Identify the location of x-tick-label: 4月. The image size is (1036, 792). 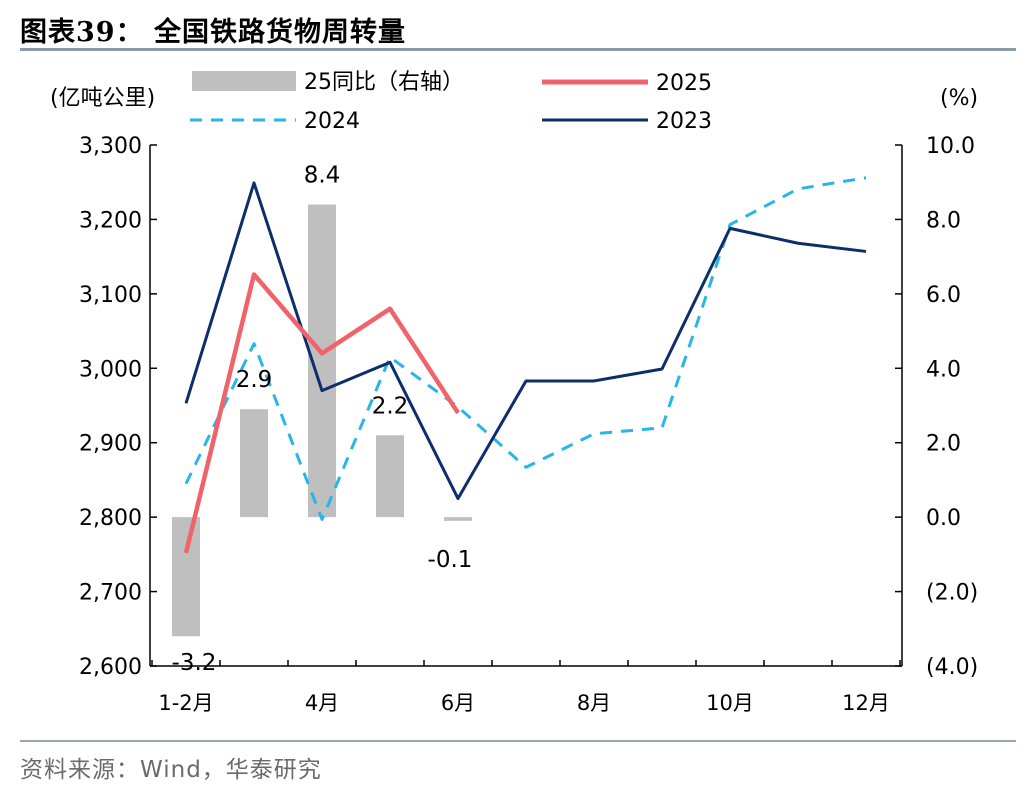
(322, 703).